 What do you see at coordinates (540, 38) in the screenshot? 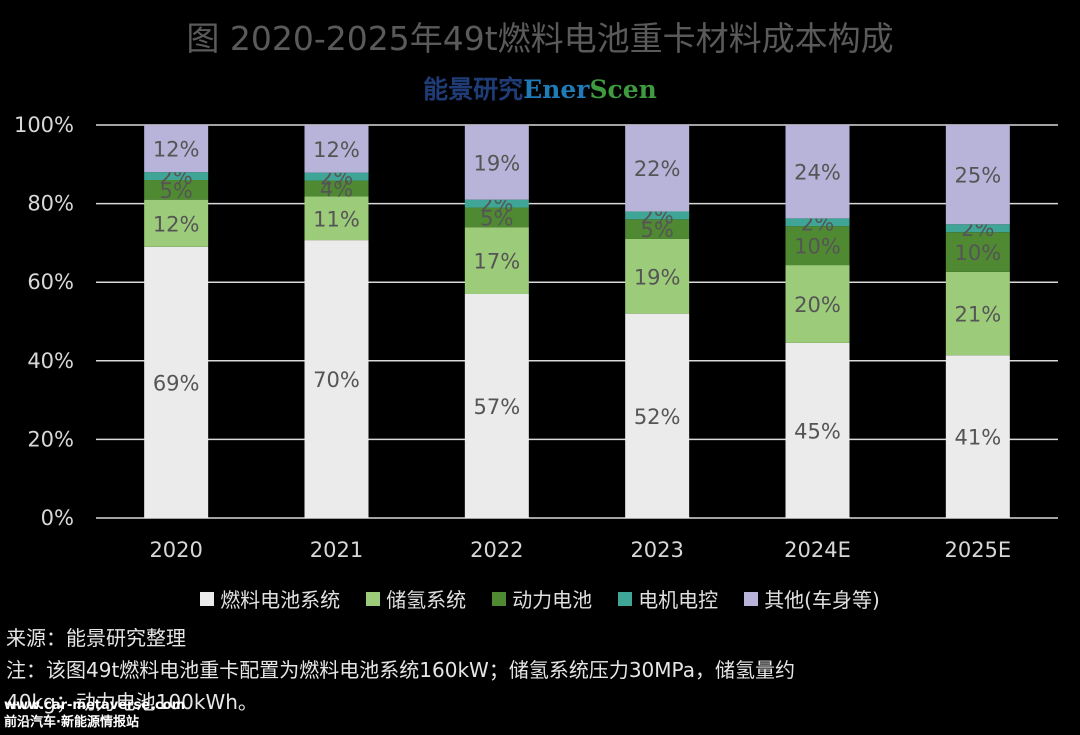
I see `chart-title: 图 2020-2025年49t燃料电池重卡材料成本构成` at bounding box center [540, 38].